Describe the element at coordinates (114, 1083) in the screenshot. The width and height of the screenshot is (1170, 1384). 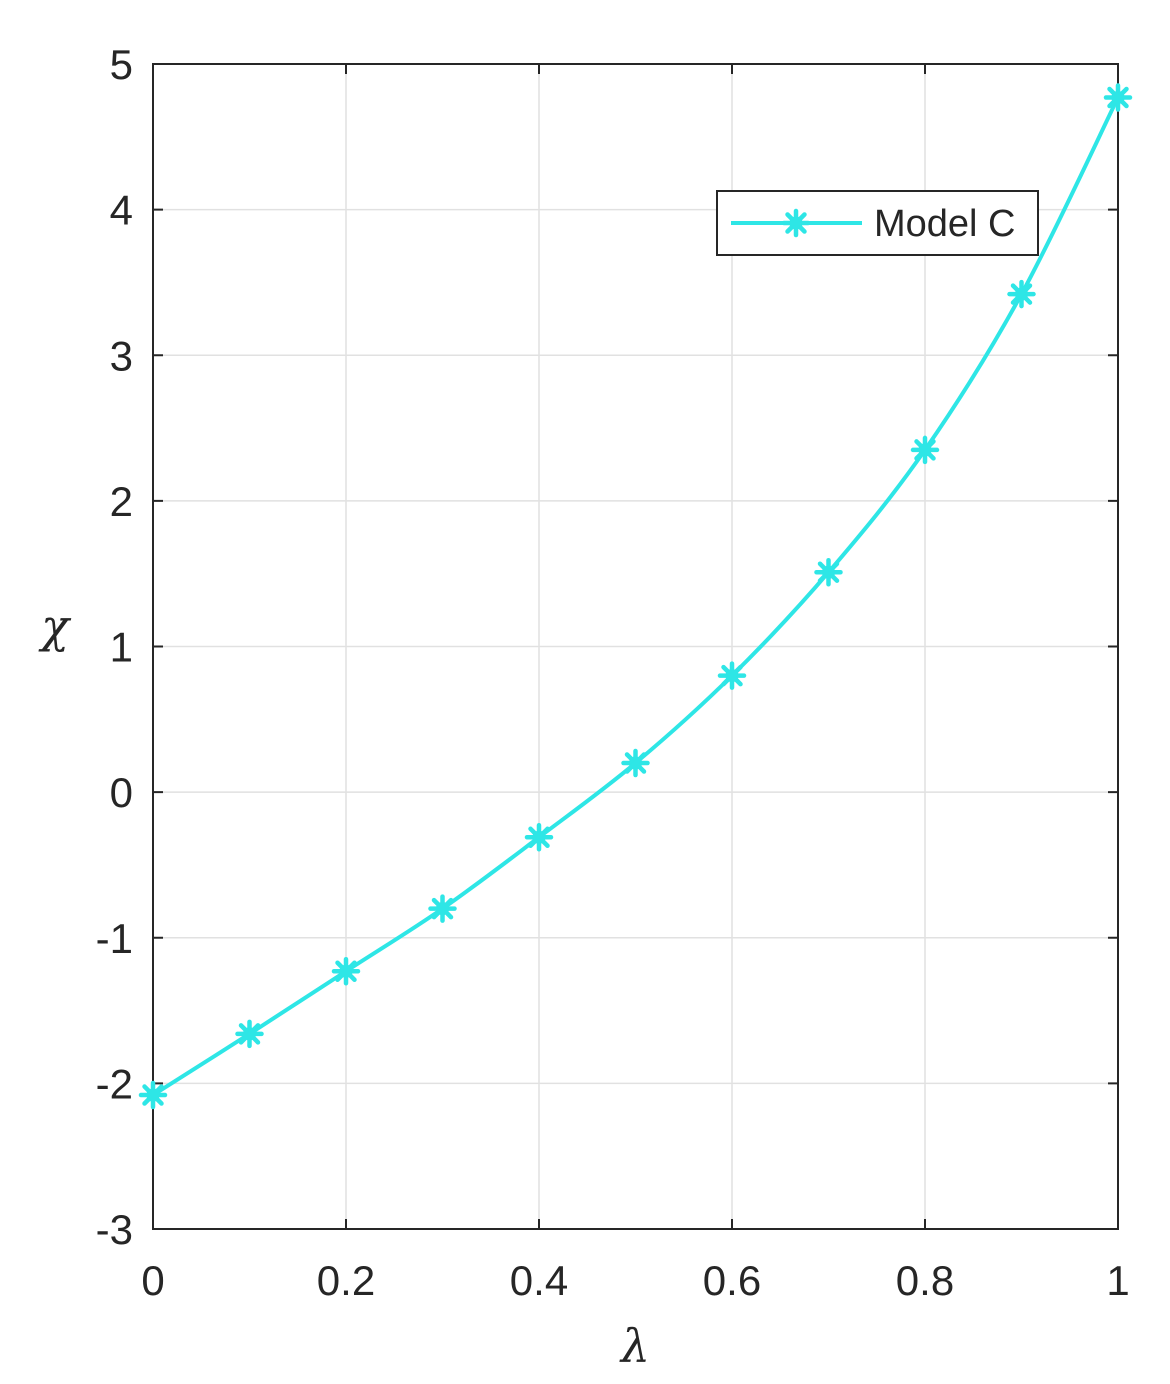
I see `y-tick-label: -2` at that location.